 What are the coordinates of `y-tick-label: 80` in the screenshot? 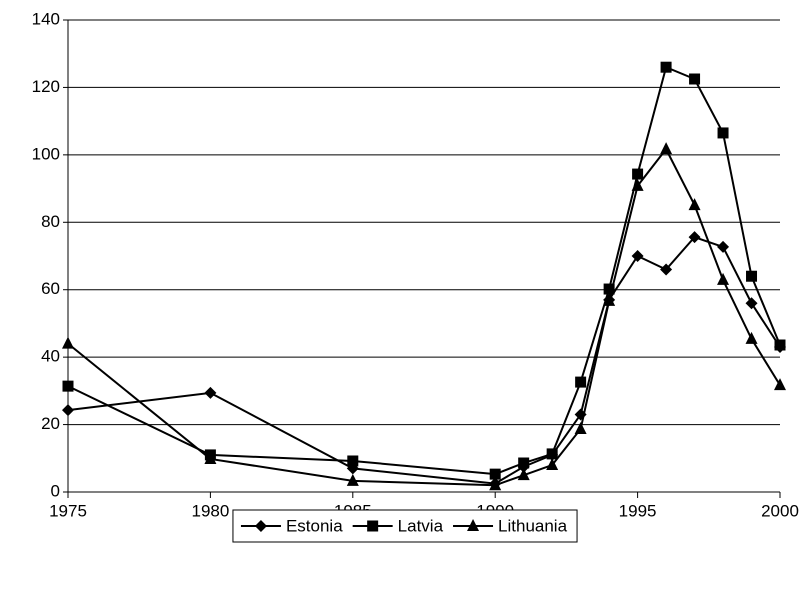 It's located at (50, 221).